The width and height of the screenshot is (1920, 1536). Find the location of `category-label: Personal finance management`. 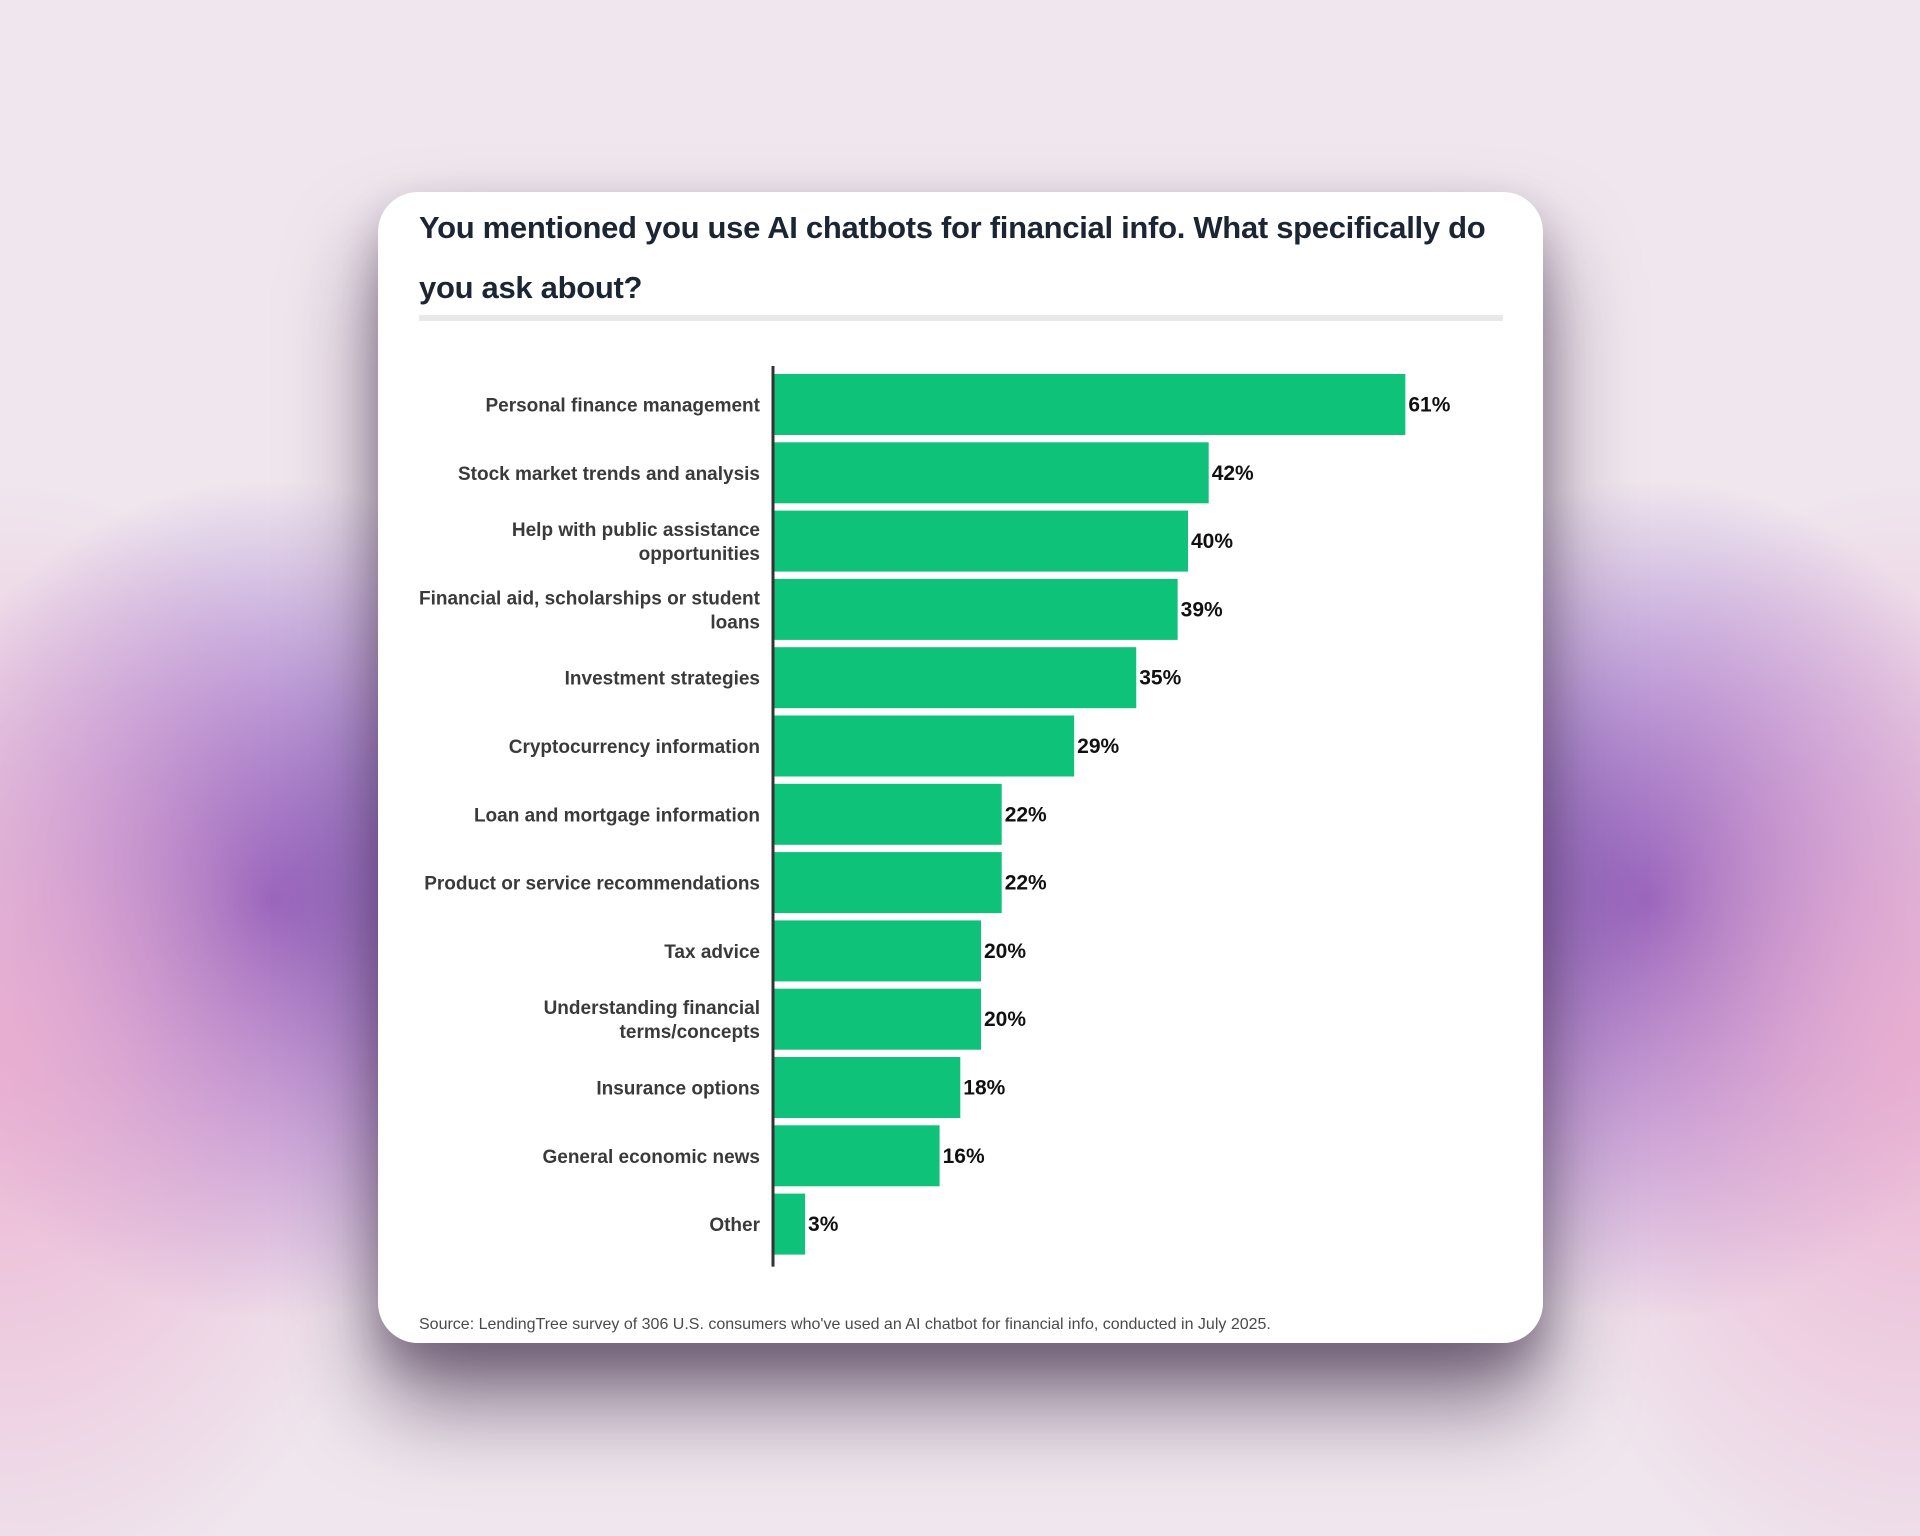

category-label: Personal finance management is located at coordinates (622, 406).